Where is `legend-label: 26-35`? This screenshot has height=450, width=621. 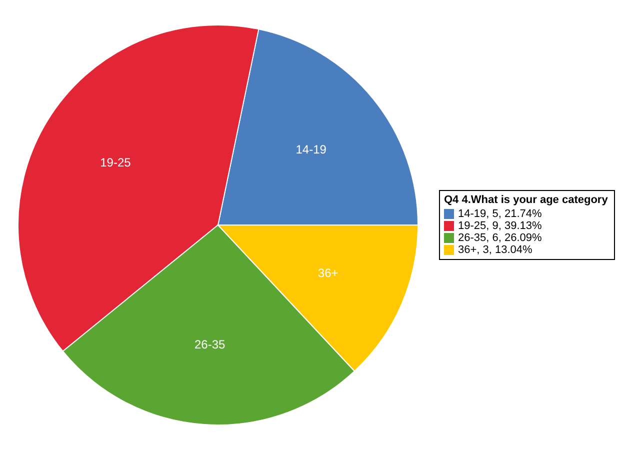
legend-label: 26-35 is located at coordinates (472, 238).